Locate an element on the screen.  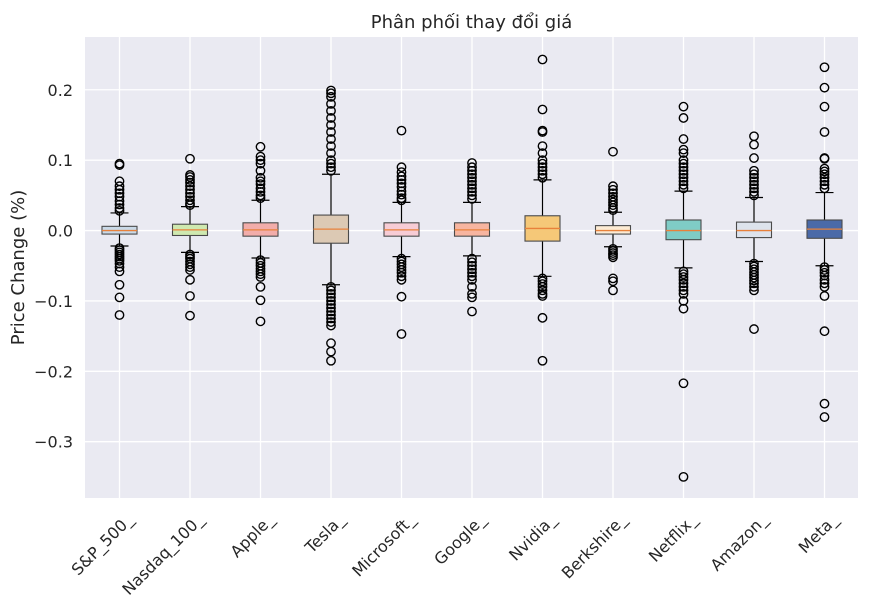
x-tick-label: S&P_500_ is located at coordinates (103, 544).